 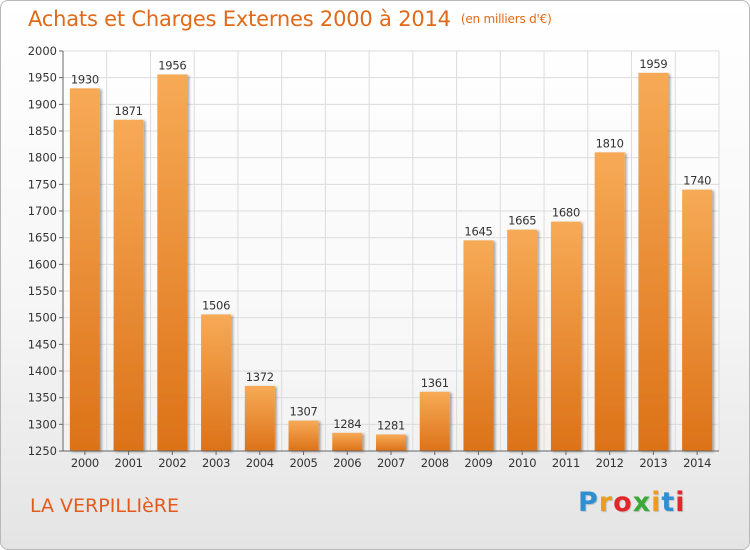 I want to click on x-tick-label-2010: 2010, so click(x=522, y=463).